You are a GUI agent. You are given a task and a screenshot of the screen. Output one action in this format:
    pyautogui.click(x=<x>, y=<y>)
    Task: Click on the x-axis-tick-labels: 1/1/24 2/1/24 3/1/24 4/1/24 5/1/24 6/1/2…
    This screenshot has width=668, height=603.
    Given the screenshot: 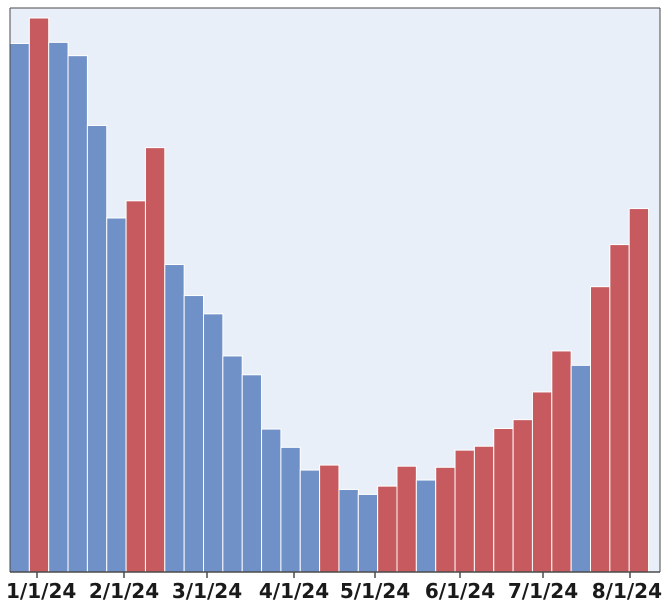 What is the action you would take?
    pyautogui.click(x=334, y=591)
    